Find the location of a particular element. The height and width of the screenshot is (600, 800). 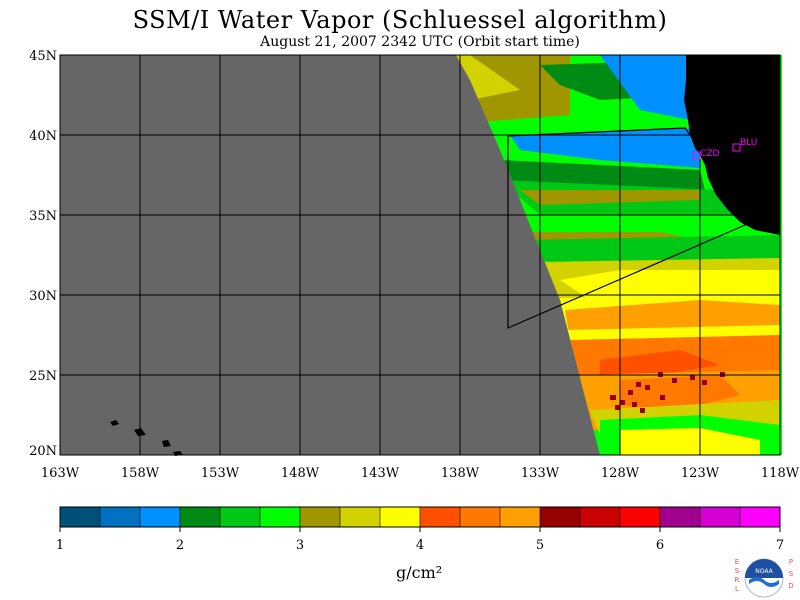

colorbar-tick-label: 6 is located at coordinates (660, 545).